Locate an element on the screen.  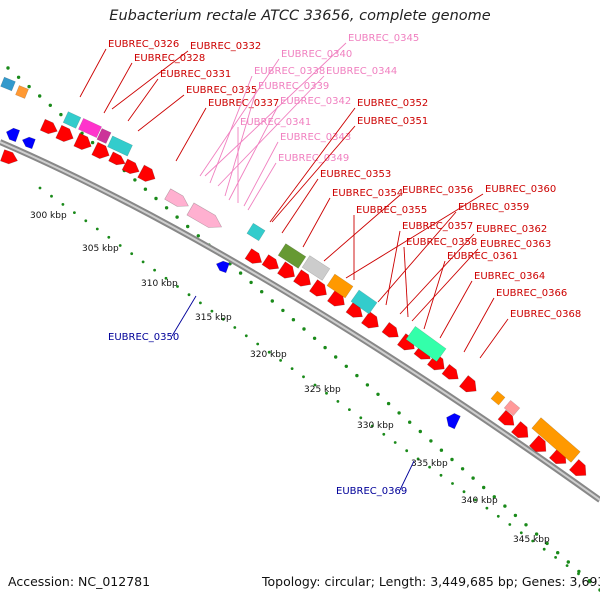
gene-label: EUBREC_0361 is located at coordinates (482, 256).